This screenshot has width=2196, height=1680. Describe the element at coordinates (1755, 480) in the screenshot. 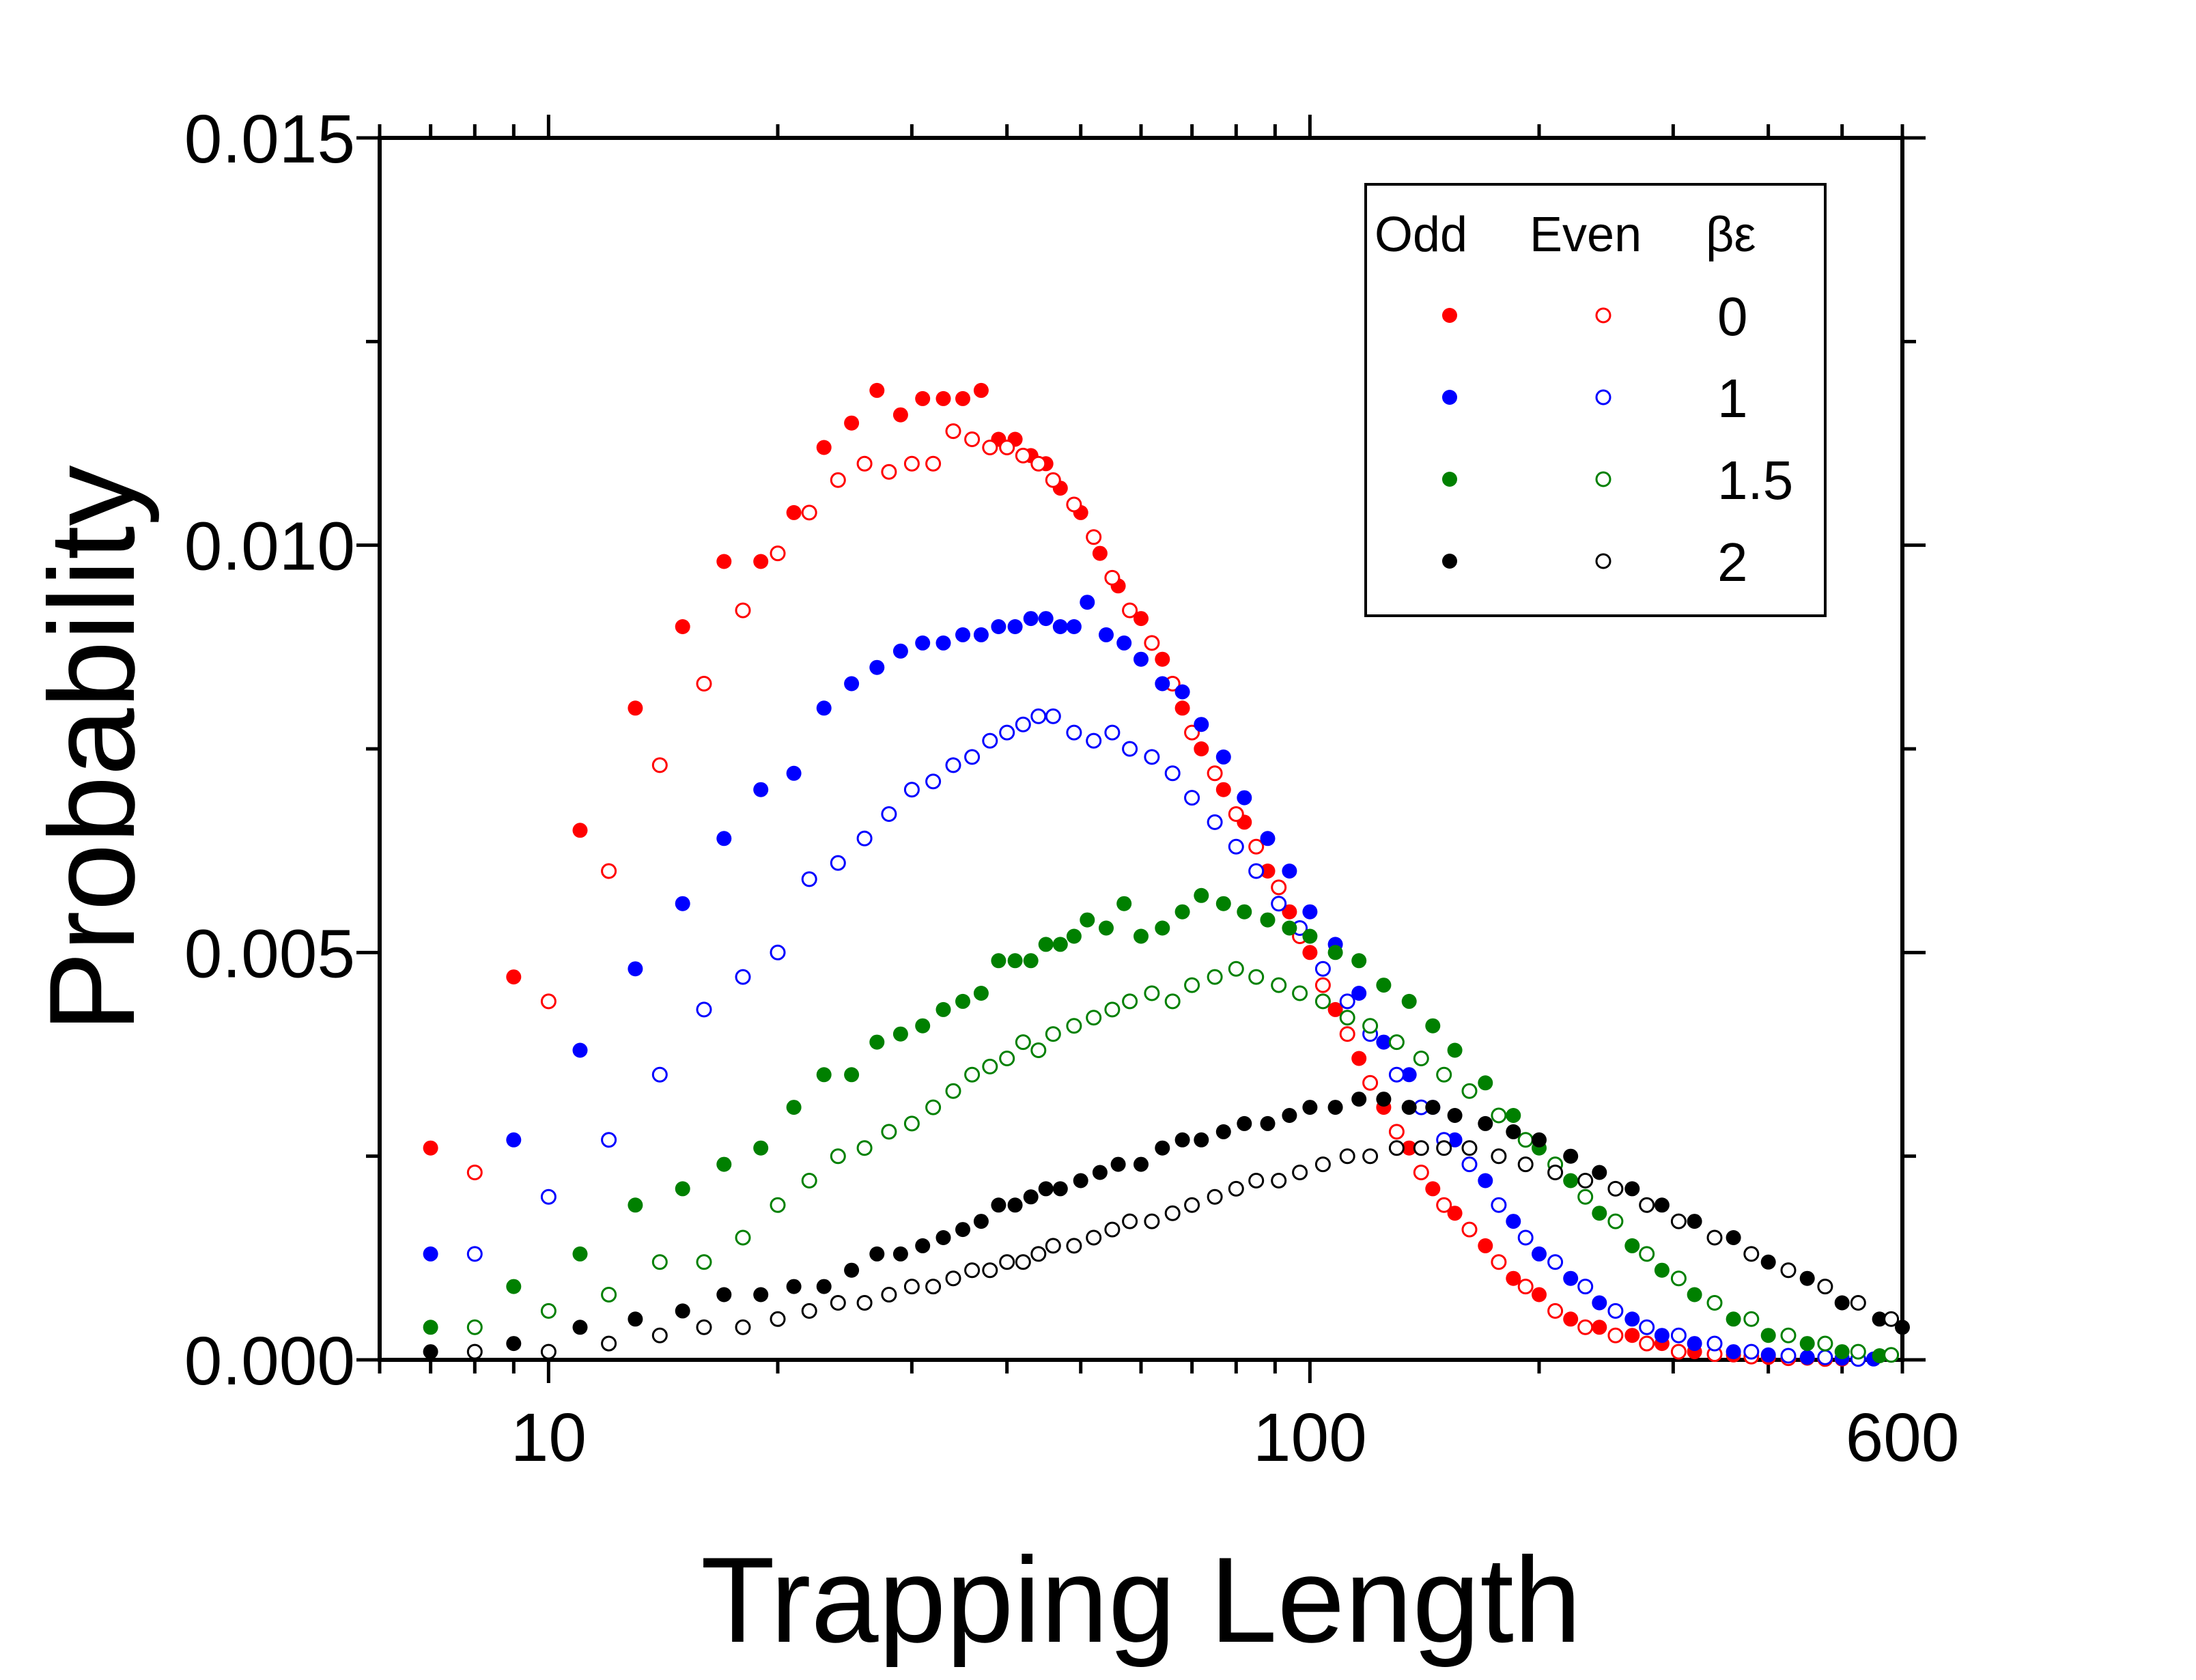

I see `legend-value: 1.5` at that location.